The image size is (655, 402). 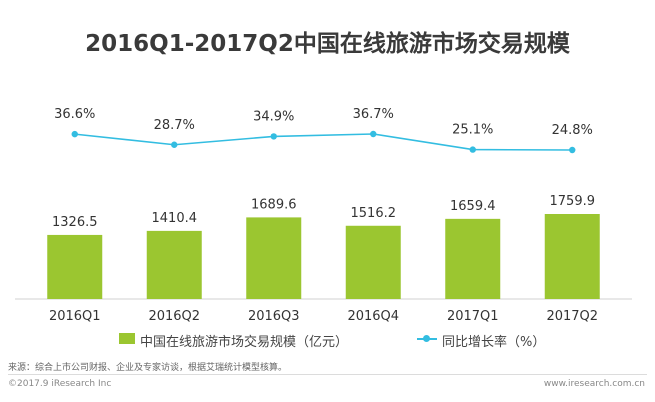 What do you see at coordinates (127, 338) in the screenshot?
I see `legend-bar-swatch` at bounding box center [127, 338].